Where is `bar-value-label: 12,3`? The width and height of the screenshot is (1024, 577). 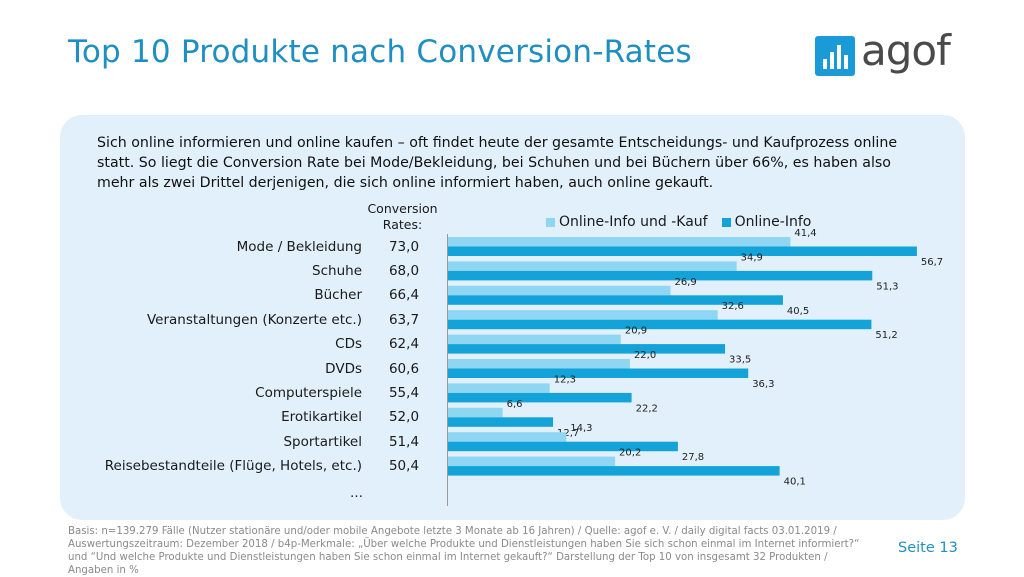
bar-value-label: 12,3 is located at coordinates (565, 379).